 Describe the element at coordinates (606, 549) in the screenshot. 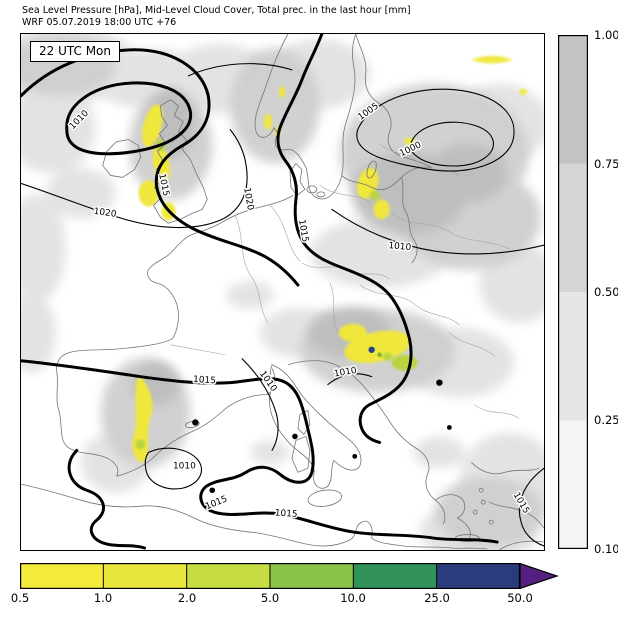

I see `cloud-colorbar-tick: 0.10` at that location.